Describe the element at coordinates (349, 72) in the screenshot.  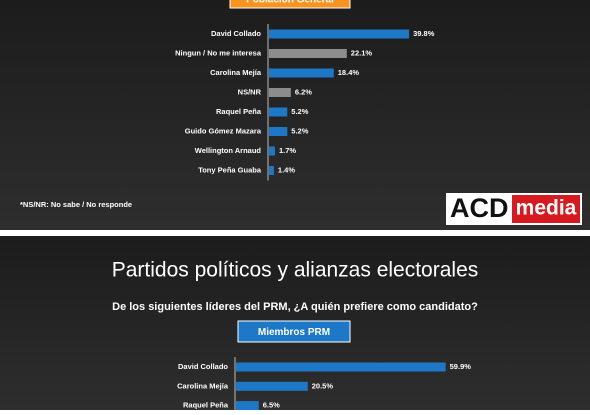
I see `value-label: 18.4%` at that location.